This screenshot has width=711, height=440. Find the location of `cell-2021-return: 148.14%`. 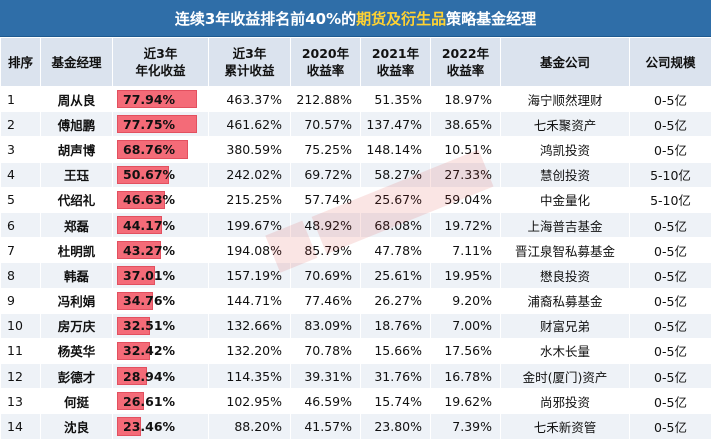

cell-2021-return: 148.14% is located at coordinates (396, 149).